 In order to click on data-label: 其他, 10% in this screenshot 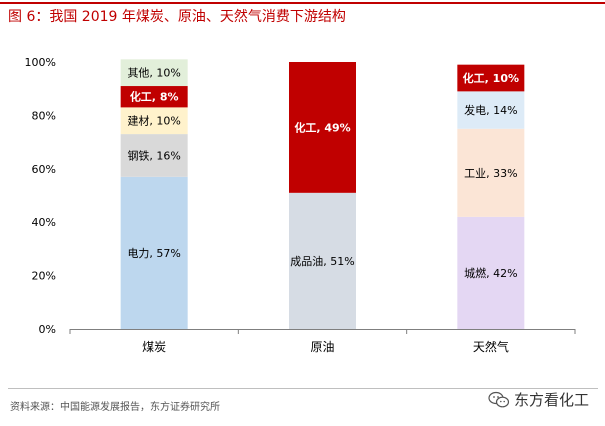, I will do `click(153, 73)`.